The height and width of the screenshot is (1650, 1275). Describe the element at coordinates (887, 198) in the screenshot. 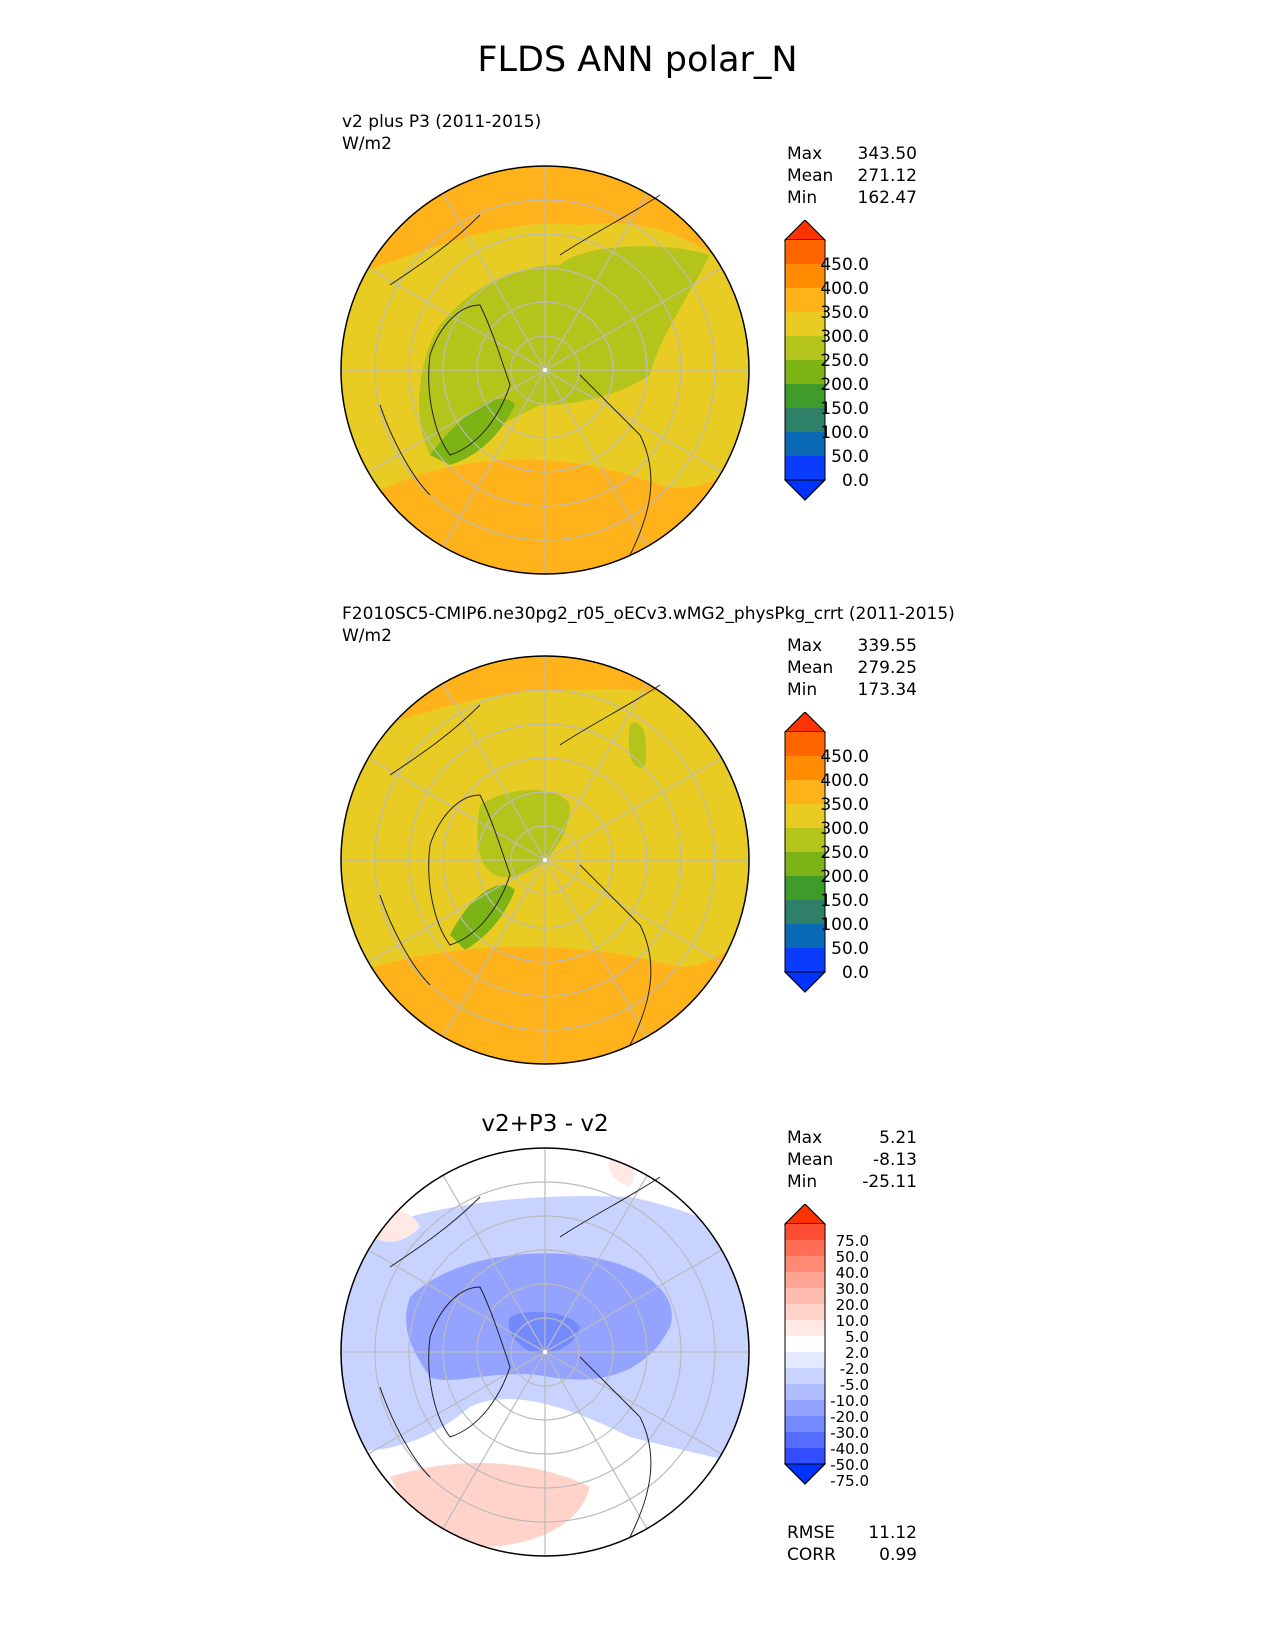

I see `stat-value: 162.47` at that location.